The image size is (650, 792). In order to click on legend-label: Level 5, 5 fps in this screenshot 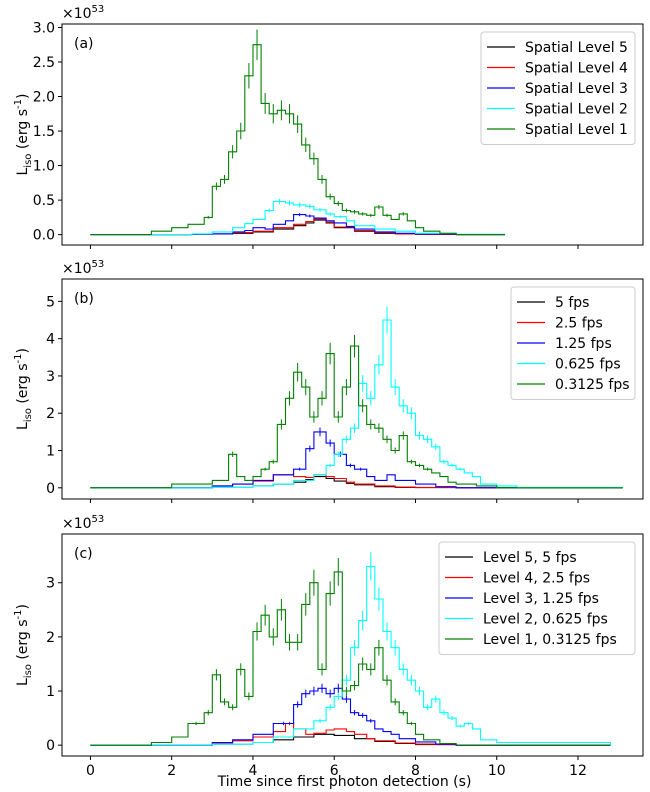, I will do `click(530, 558)`.